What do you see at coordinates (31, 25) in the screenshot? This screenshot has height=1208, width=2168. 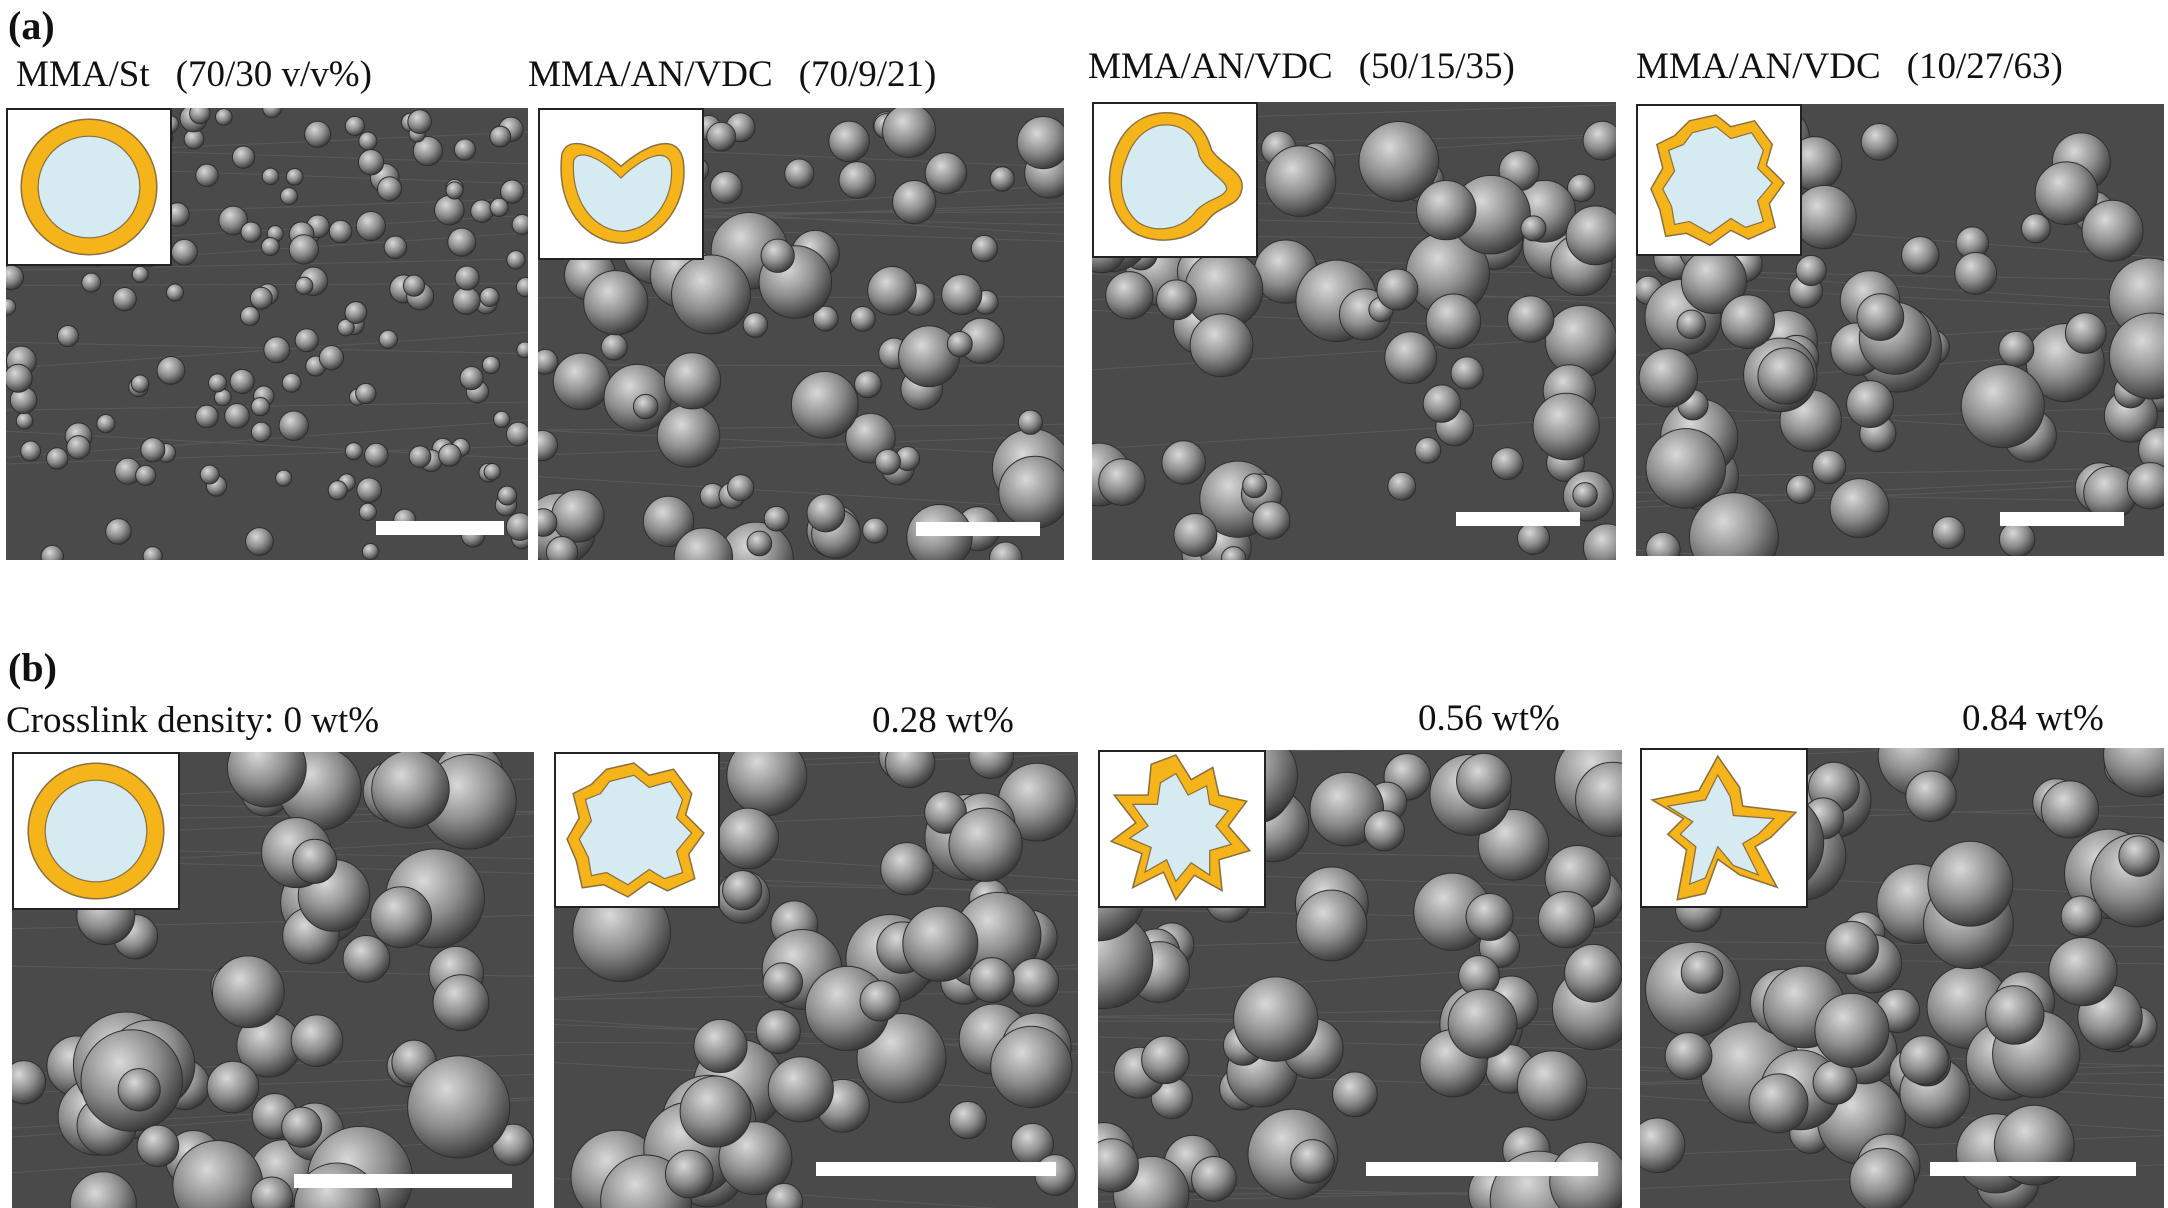 I see `panel-a-label: (a)` at bounding box center [31, 25].